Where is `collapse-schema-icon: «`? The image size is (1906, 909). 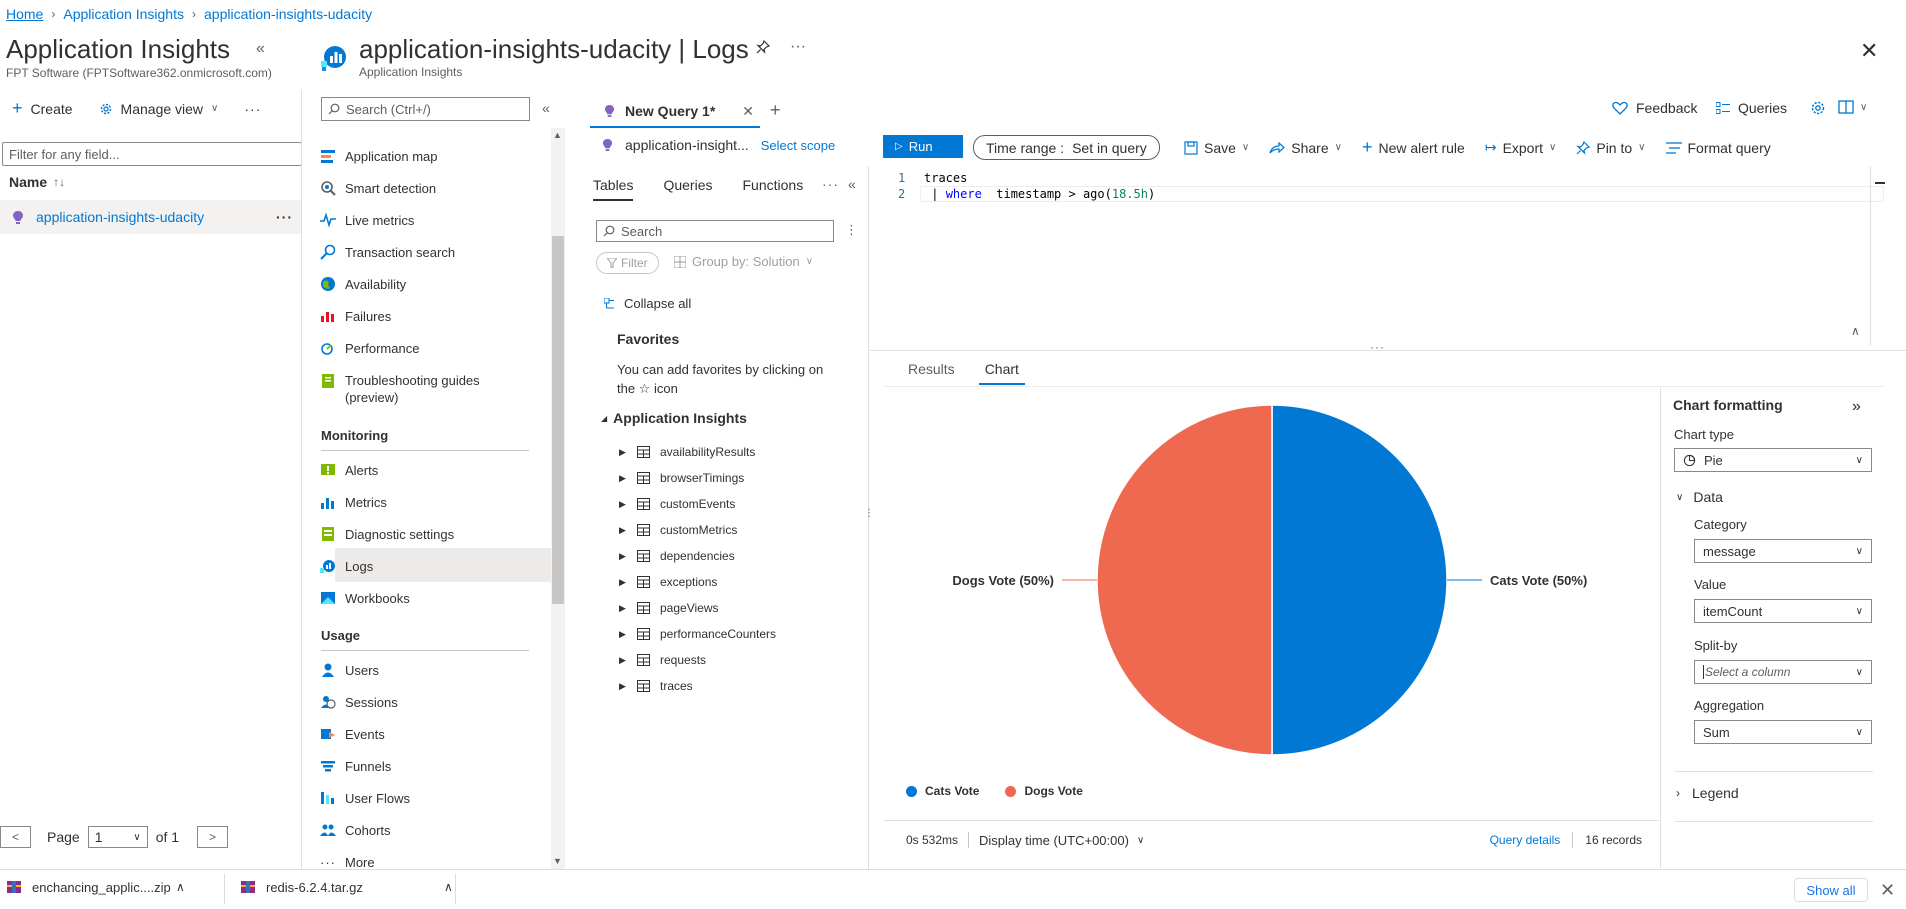
collapse-schema-icon: « is located at coordinates (852, 184).